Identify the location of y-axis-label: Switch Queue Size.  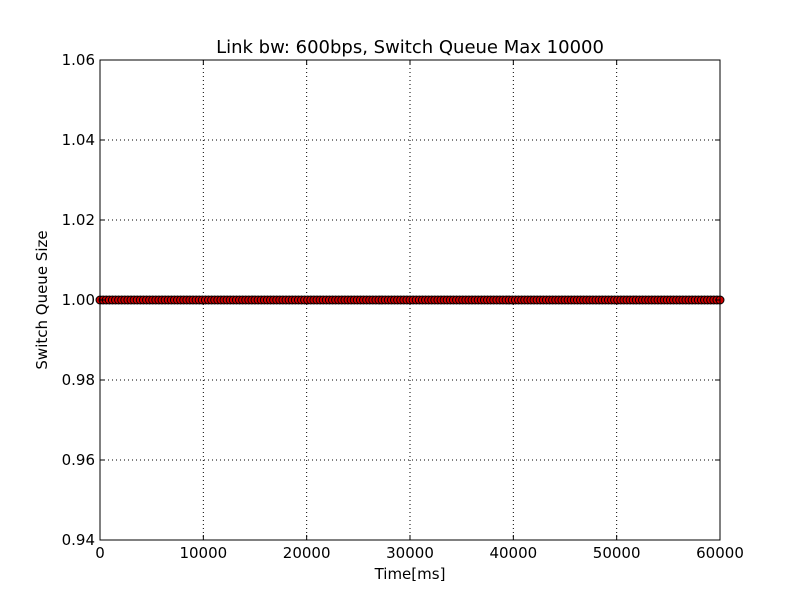
(42, 299).